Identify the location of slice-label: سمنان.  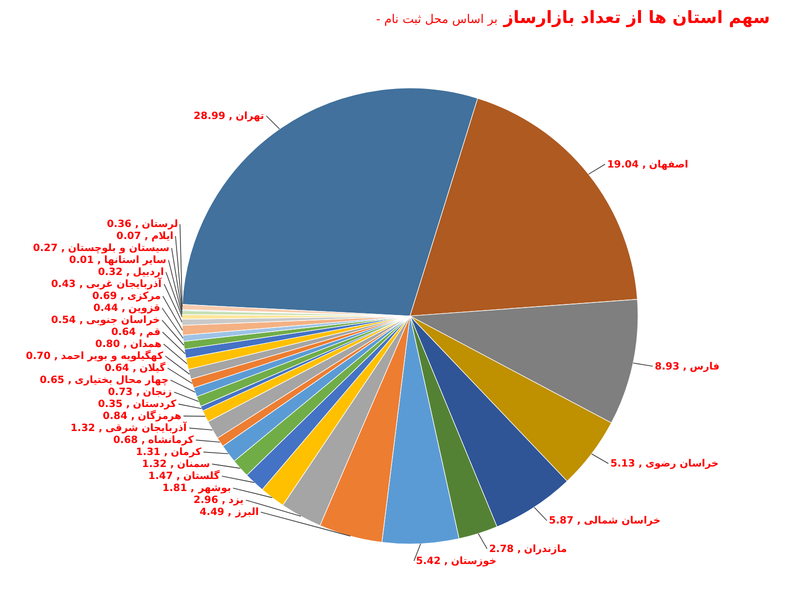
(193, 464).